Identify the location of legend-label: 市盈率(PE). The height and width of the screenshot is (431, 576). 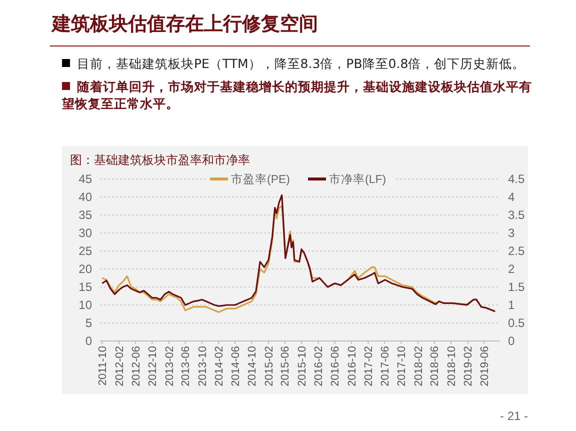
(260, 179).